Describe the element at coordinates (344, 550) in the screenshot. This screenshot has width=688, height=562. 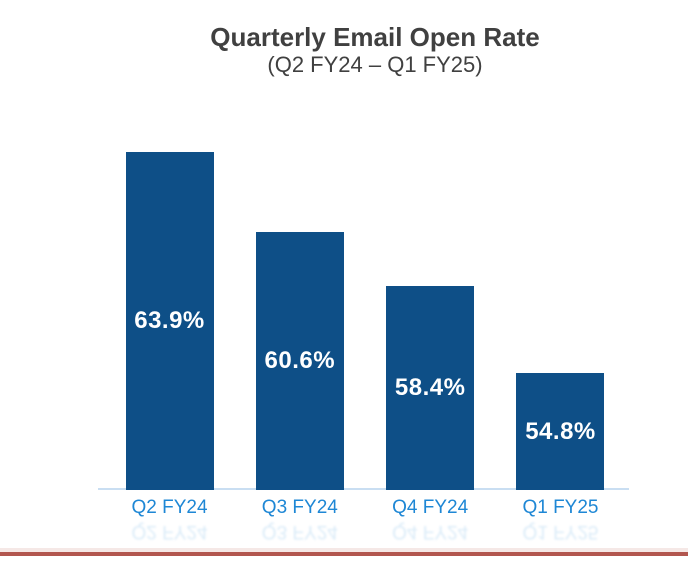
I see `footer-accent-line-light` at that location.